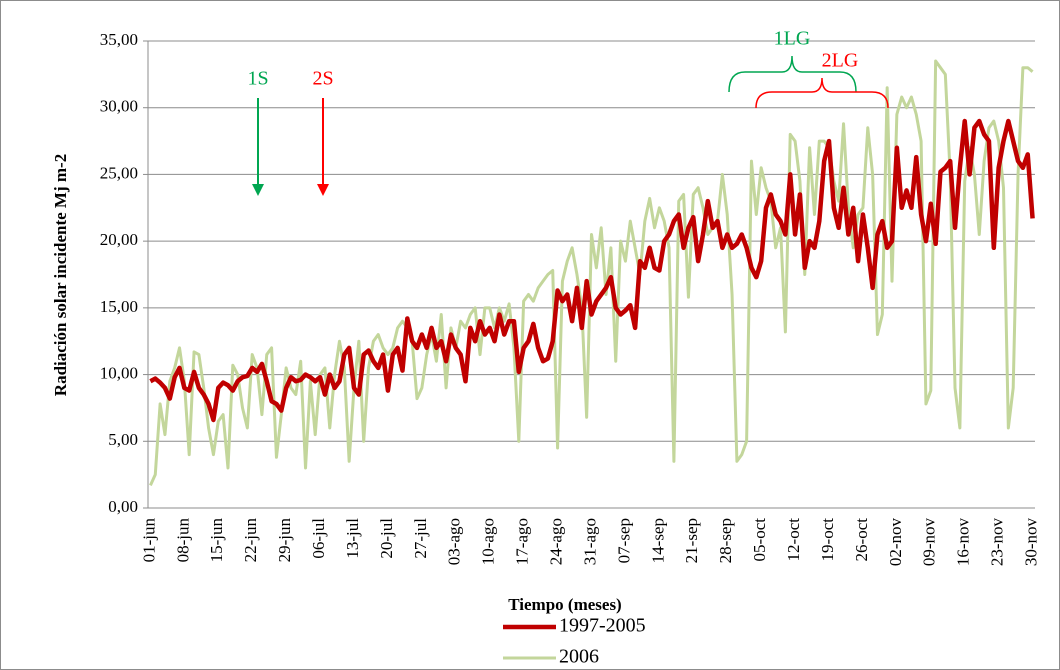 This screenshot has height=670, width=1060. I want to click on x-tick-label: 03-ago, so click(454, 541).